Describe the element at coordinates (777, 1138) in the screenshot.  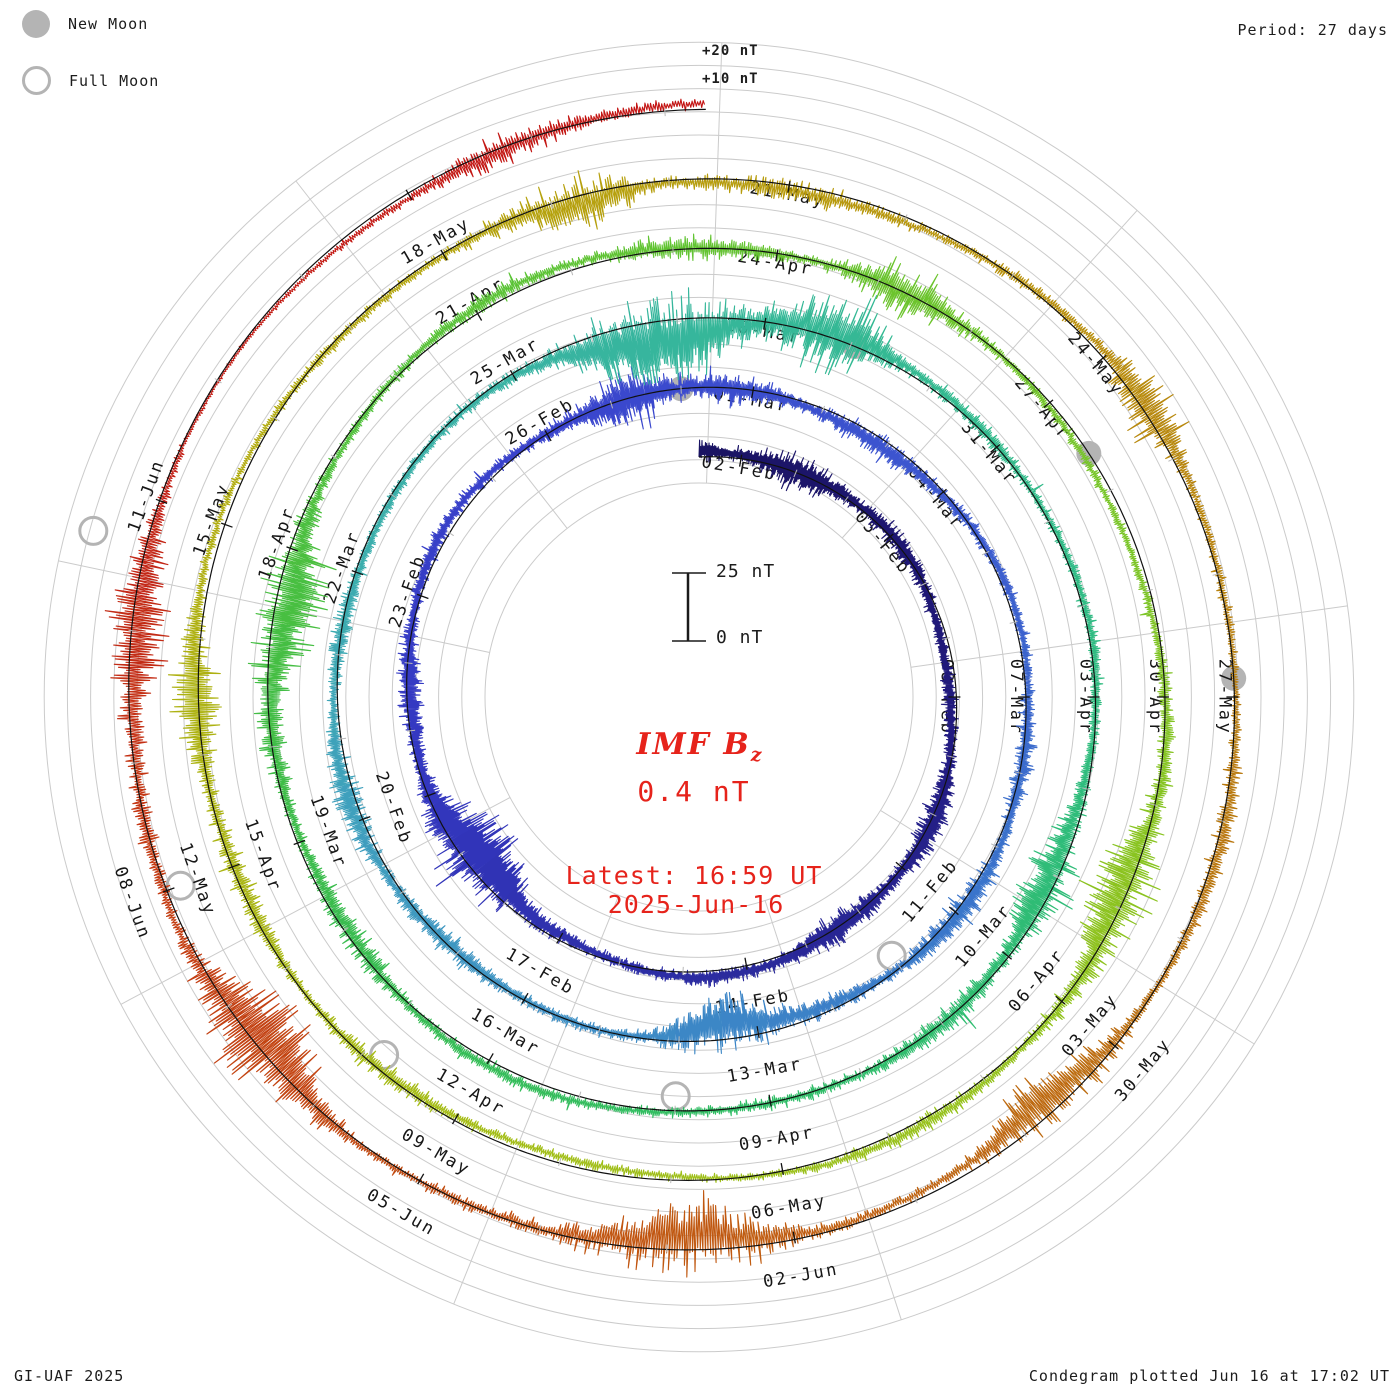
I see `date-label: 09-Apr` at that location.